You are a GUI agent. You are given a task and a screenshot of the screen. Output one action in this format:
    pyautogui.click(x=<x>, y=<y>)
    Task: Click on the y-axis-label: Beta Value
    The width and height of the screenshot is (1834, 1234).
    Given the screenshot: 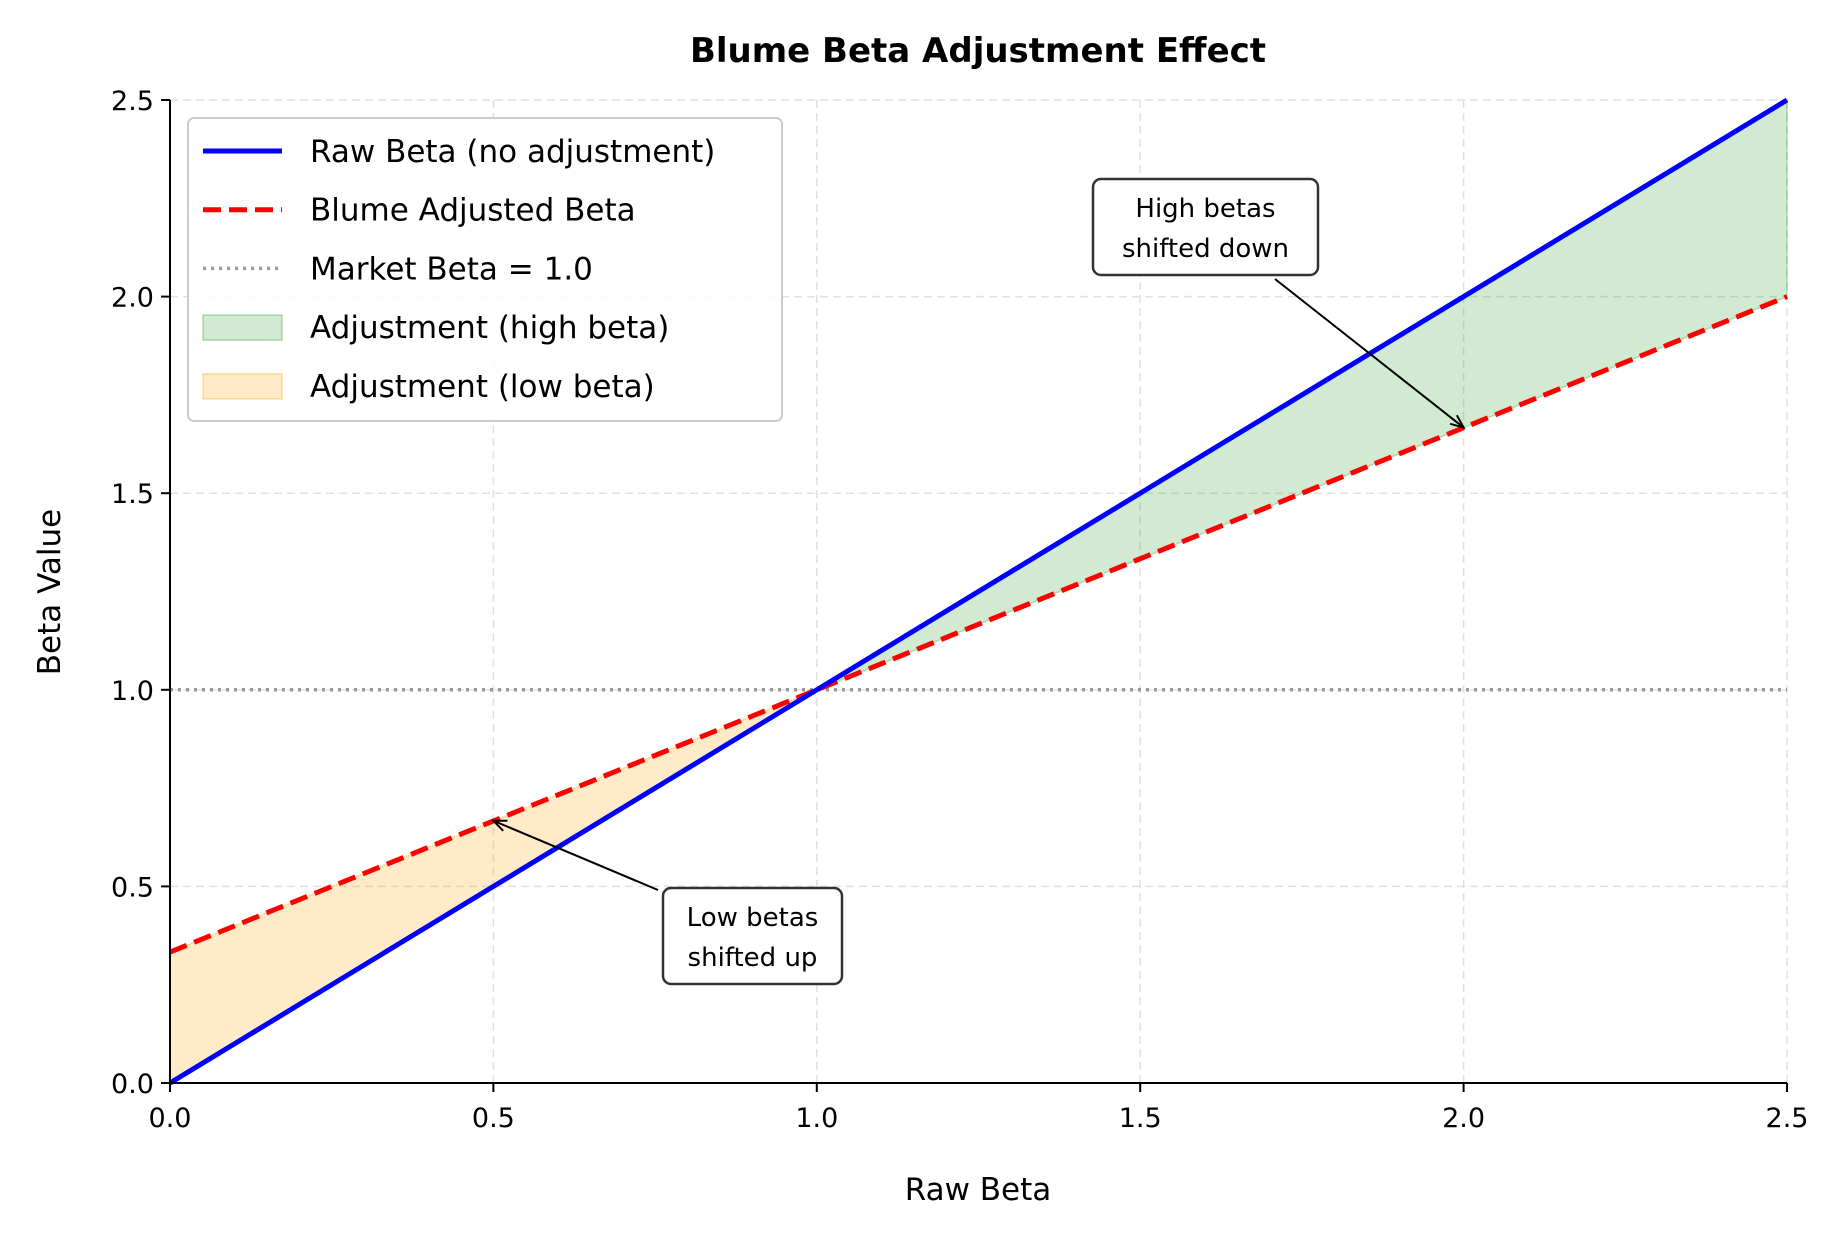 What is the action you would take?
    pyautogui.click(x=50, y=592)
    